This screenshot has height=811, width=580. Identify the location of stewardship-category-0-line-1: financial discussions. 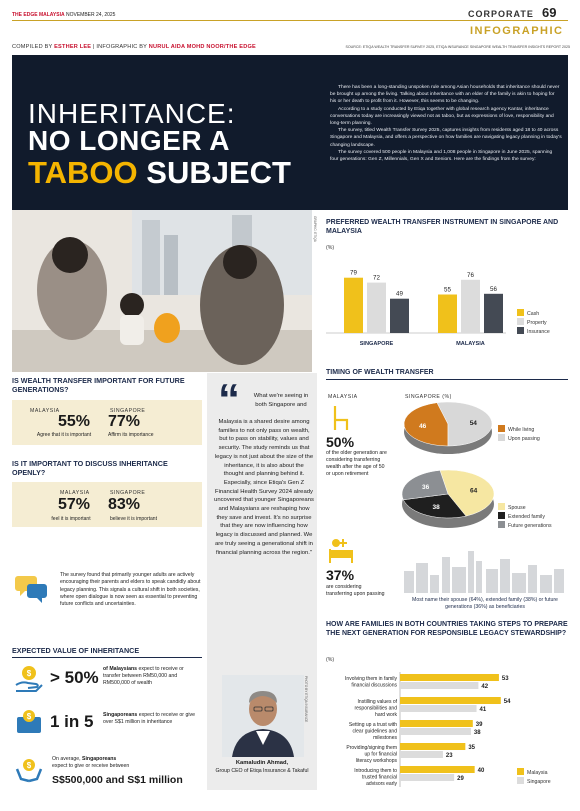
(374, 686).